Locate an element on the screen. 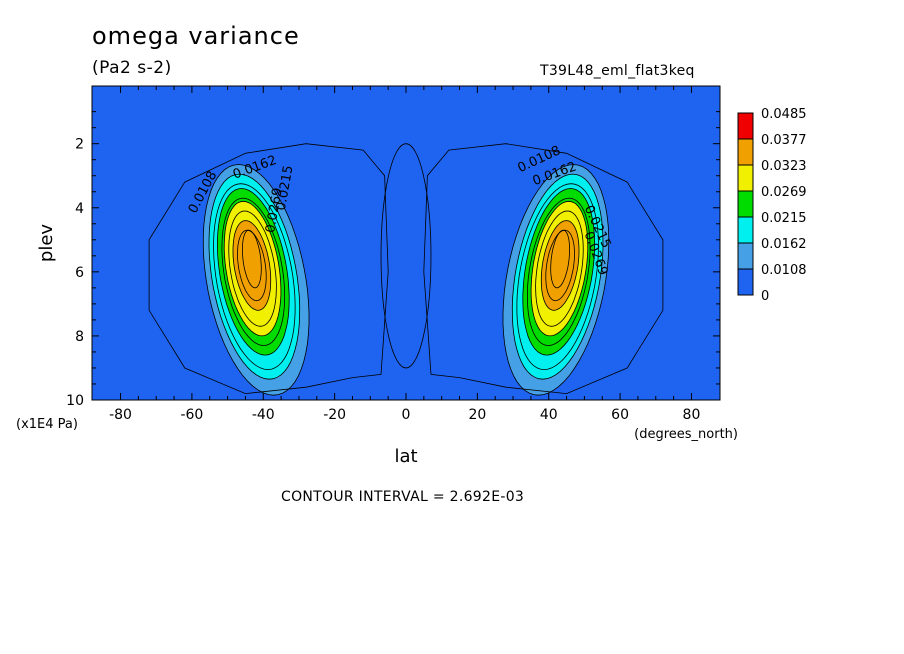 The width and height of the screenshot is (904, 654). colorbar-label: 0.0108 is located at coordinates (784, 270).